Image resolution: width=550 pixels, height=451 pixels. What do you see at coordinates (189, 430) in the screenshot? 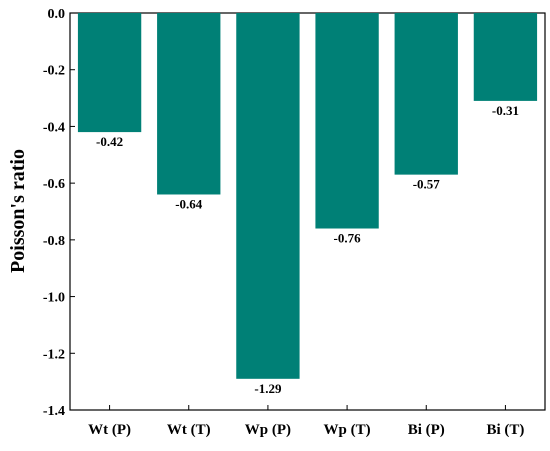
I see `x-tick-label: Wt (T)` at bounding box center [189, 430].